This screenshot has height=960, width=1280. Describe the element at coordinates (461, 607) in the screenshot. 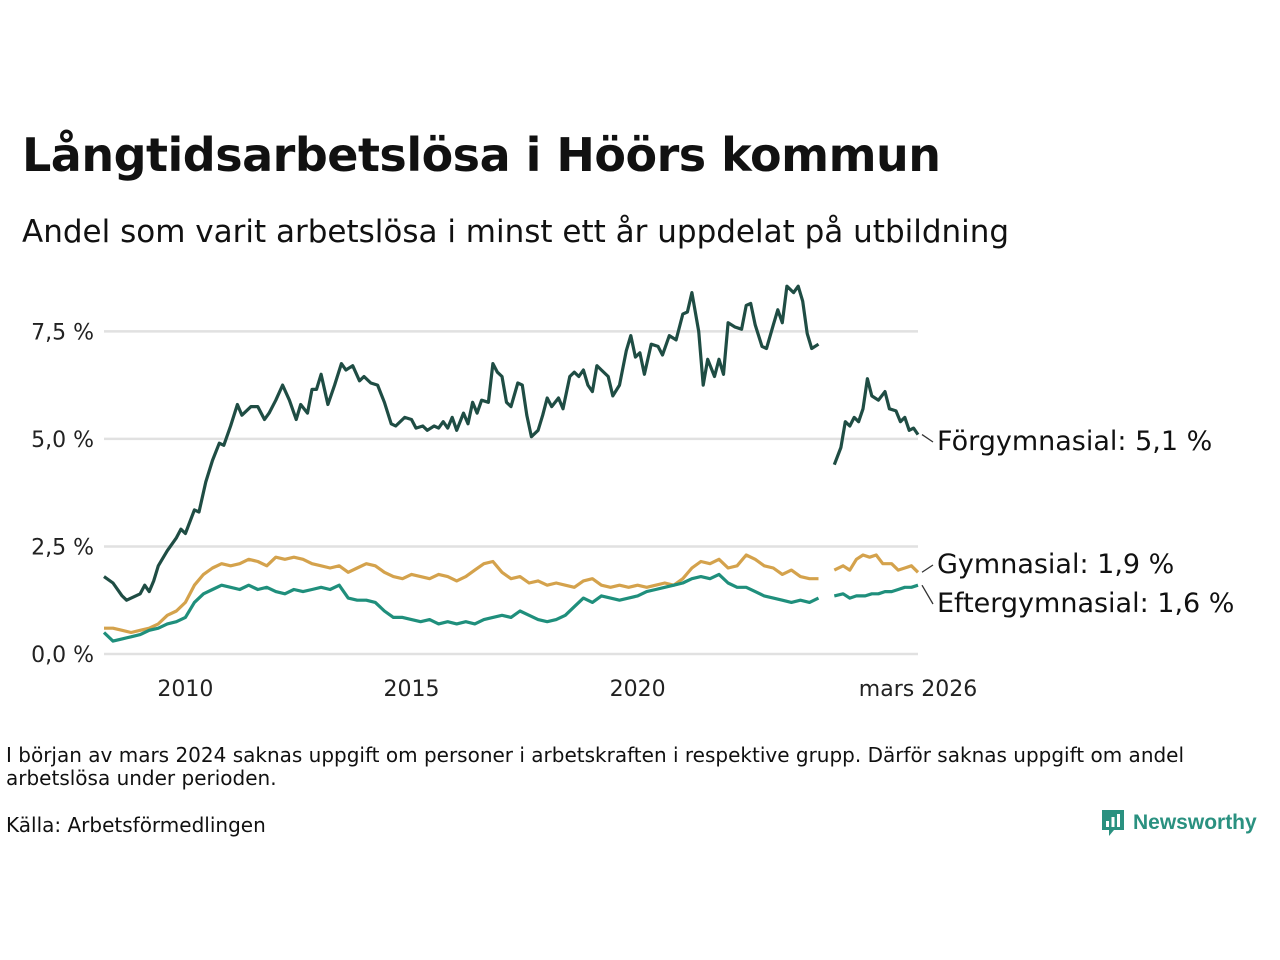

I see `eftergymnasial-line` at that location.